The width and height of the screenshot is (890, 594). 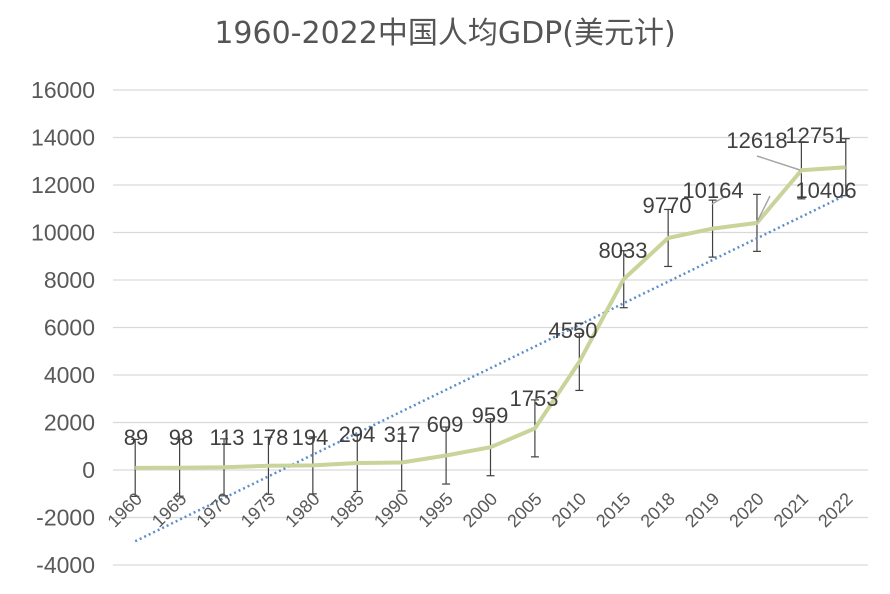 What do you see at coordinates (357, 434) in the screenshot?
I see `data-label: 294` at bounding box center [357, 434].